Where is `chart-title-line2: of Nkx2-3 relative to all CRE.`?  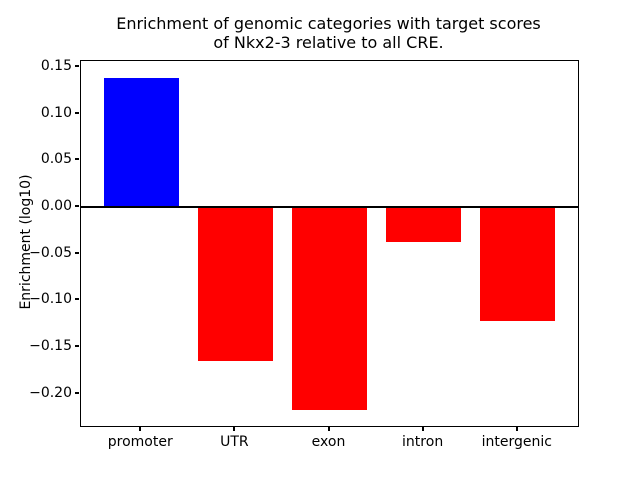 chart-title-line2: of Nkx2-3 relative to all CRE. is located at coordinates (328, 42).